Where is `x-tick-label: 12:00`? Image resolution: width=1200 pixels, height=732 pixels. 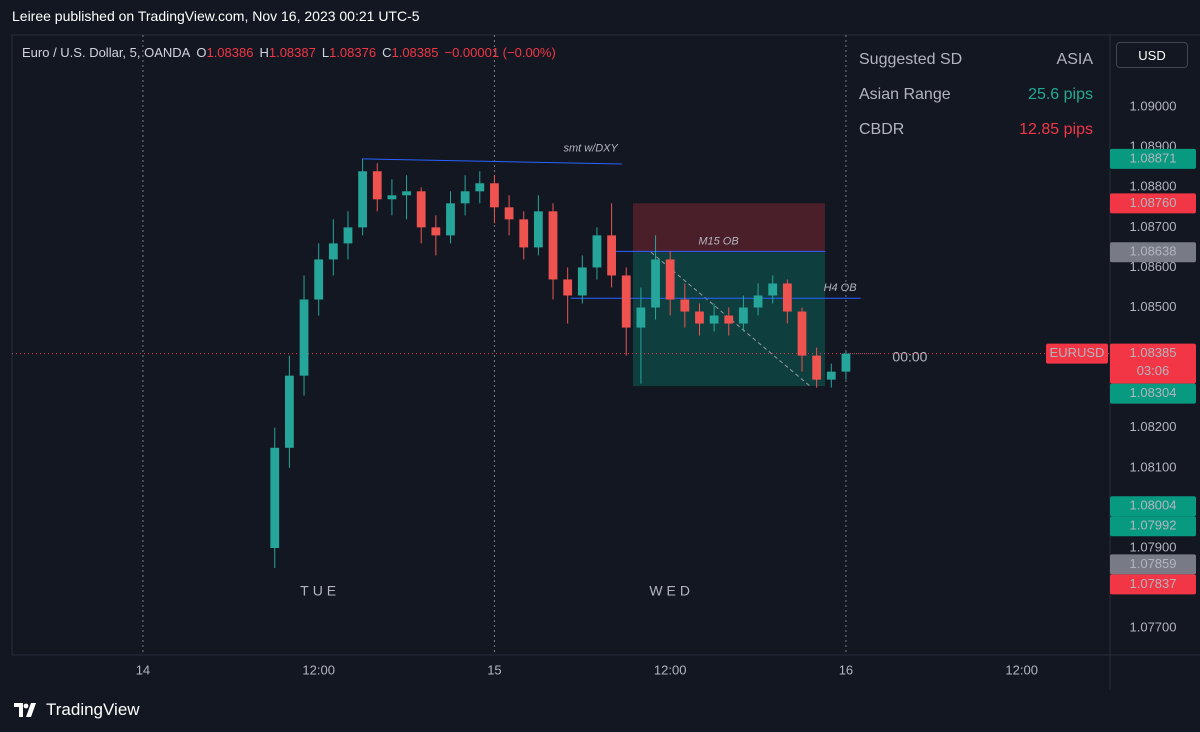 x-tick-label: 12:00 is located at coordinates (1021, 669).